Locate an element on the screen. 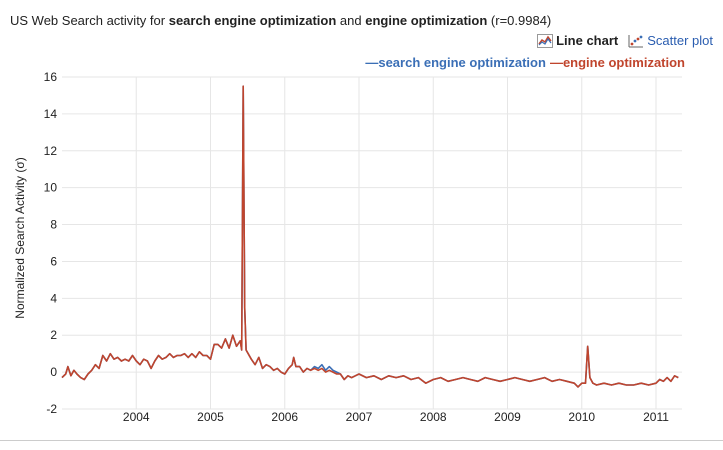  line-chart-label: Line chart is located at coordinates (587, 40).